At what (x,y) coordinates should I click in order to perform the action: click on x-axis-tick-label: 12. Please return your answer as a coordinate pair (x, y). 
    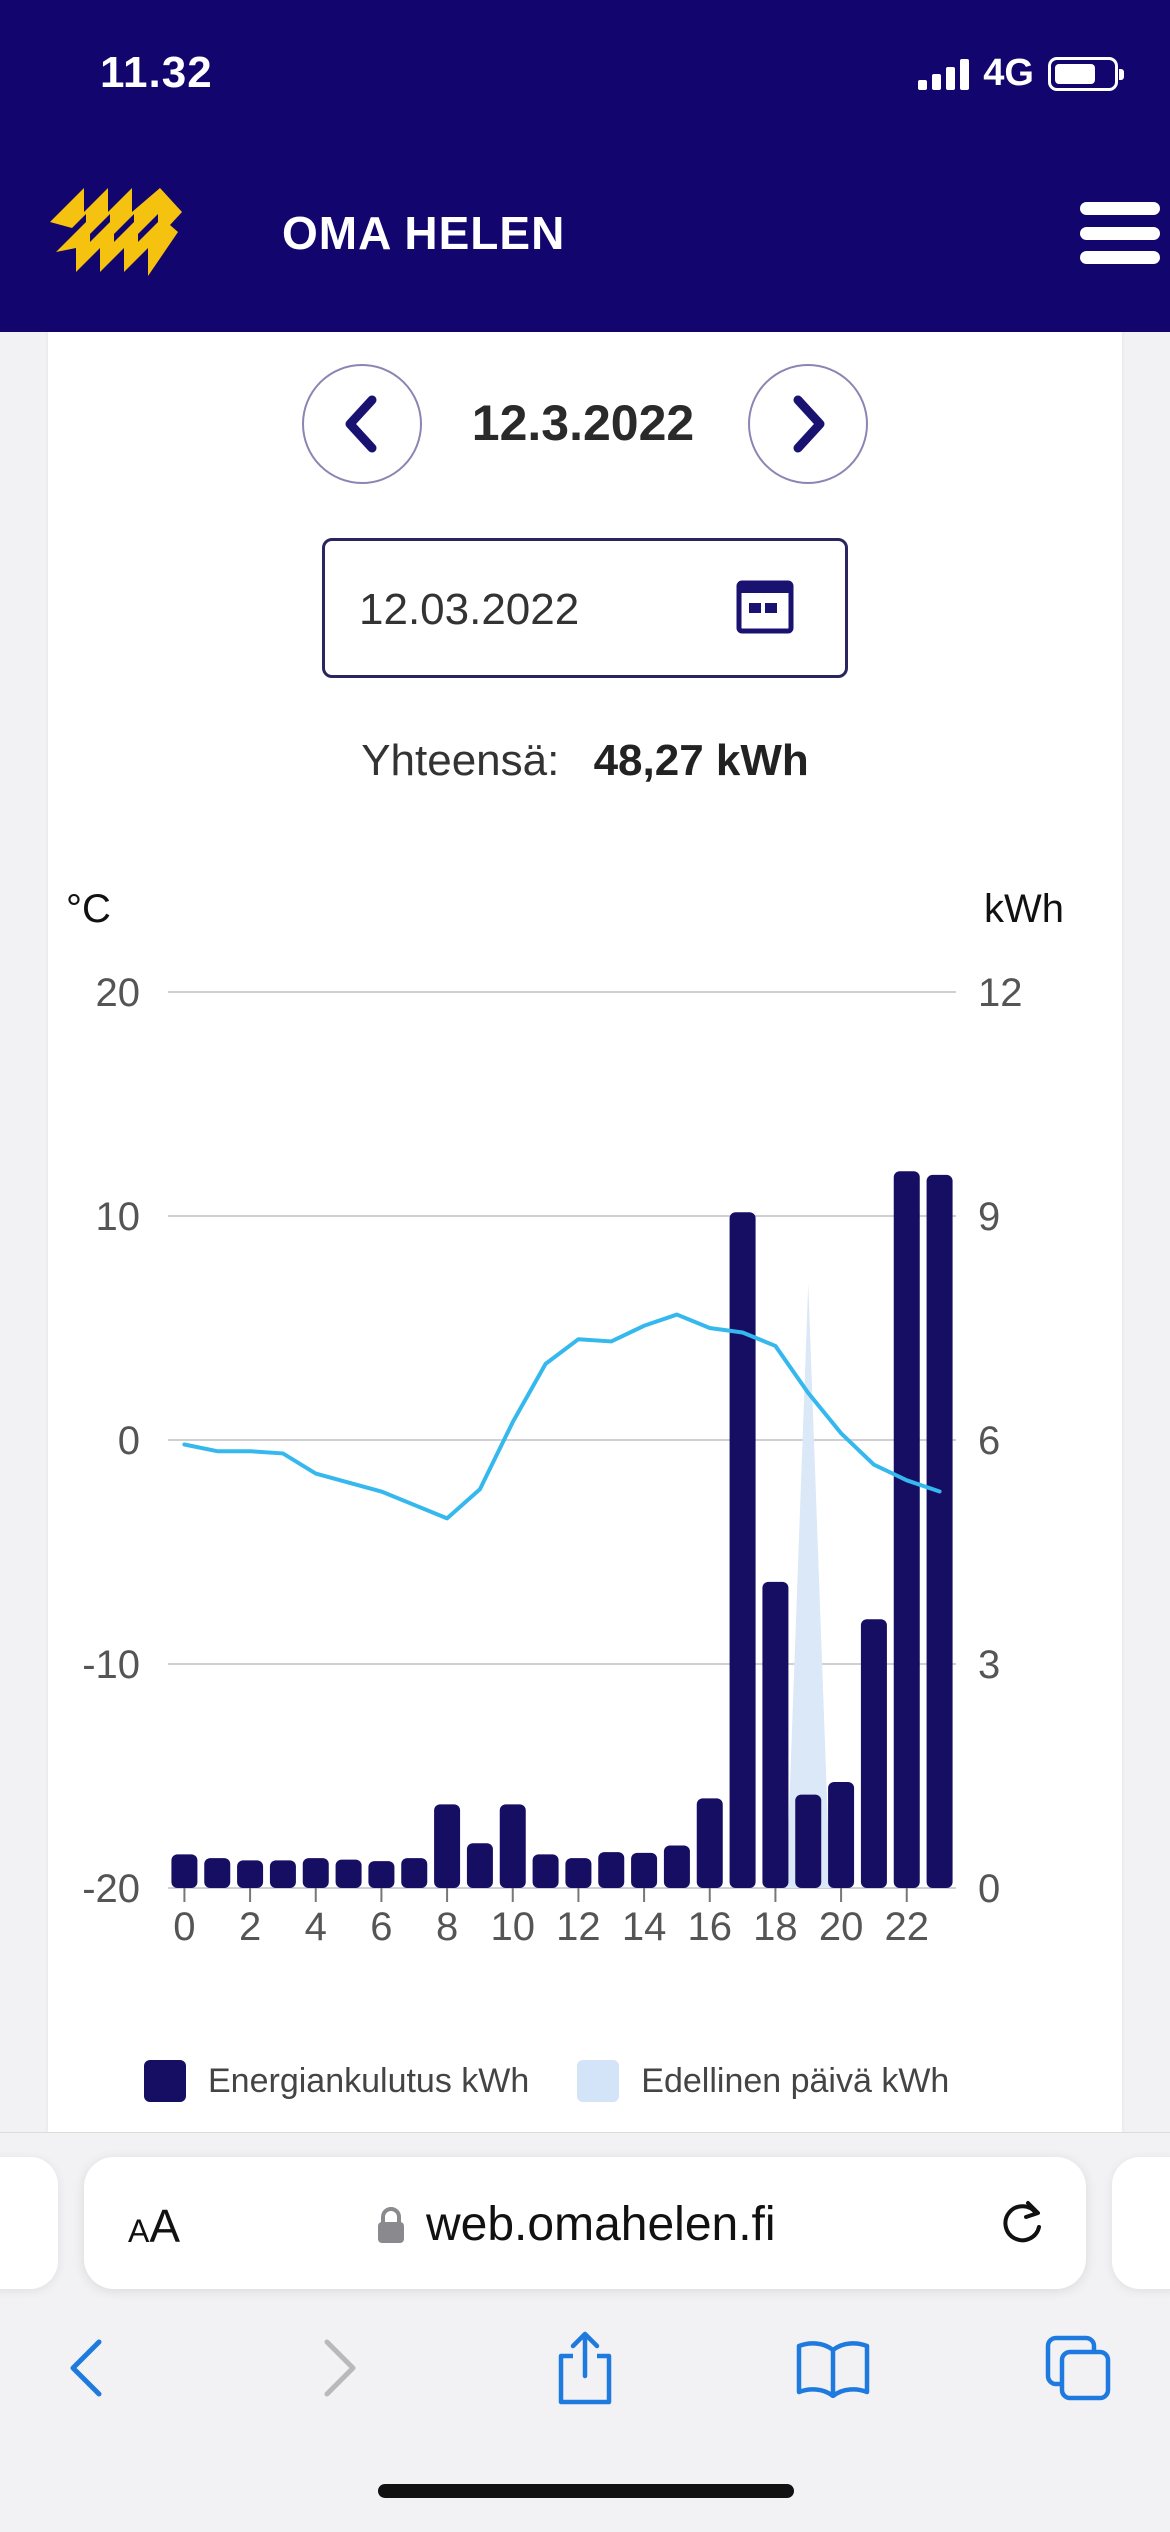
    Looking at the image, I should click on (578, 1927).